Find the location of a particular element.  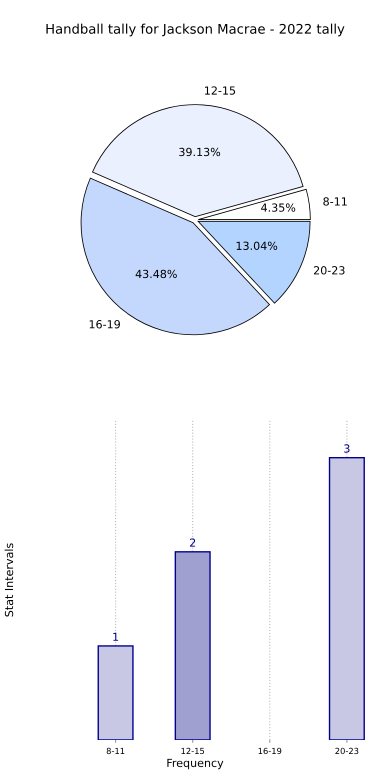

x-tick-label: 8-11 is located at coordinates (115, 751).